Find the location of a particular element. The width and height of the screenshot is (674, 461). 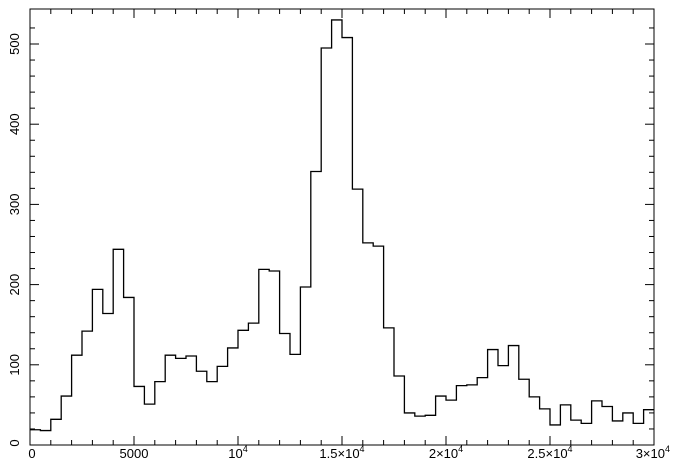

x-tick-label: 1.5×10⁴ is located at coordinates (341, 452).